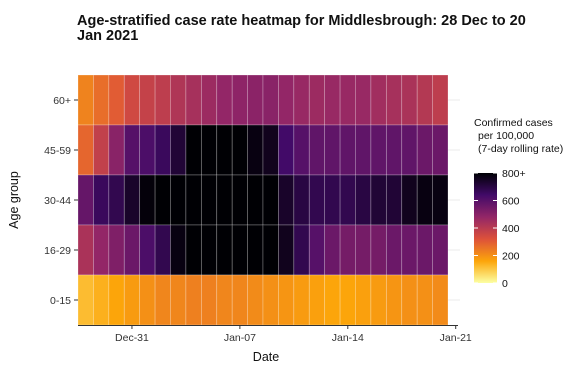 This screenshot has width=581, height=372. What do you see at coordinates (57, 251) in the screenshot?
I see `y-tick-label: 16-29` at bounding box center [57, 251].